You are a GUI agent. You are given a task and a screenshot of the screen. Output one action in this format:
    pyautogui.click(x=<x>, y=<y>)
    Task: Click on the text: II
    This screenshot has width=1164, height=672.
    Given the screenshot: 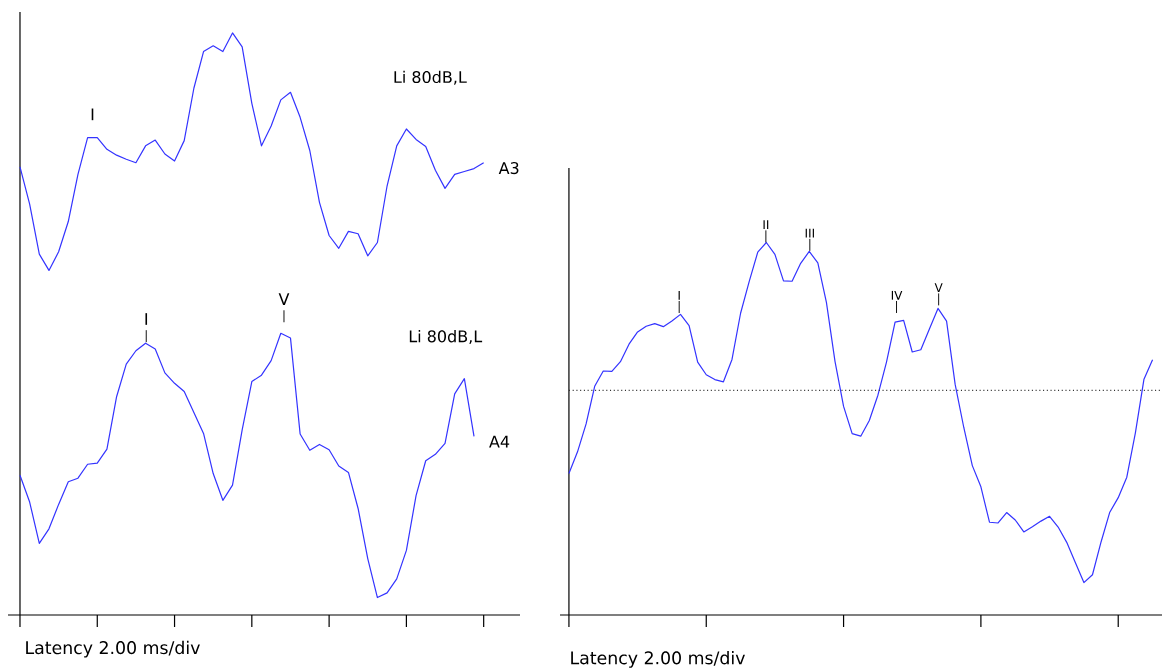 What is the action you would take?
    pyautogui.click(x=766, y=224)
    